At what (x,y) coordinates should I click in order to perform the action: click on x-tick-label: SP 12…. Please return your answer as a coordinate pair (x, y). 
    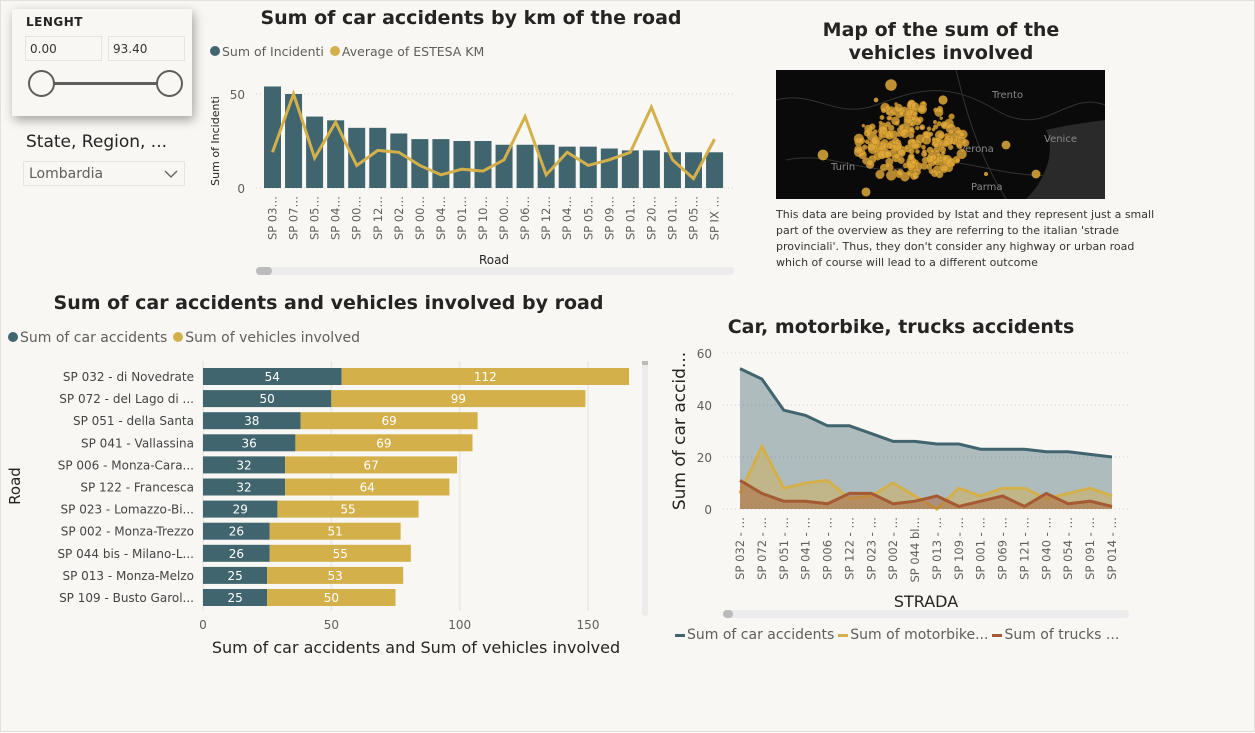
    Looking at the image, I should click on (378, 218).